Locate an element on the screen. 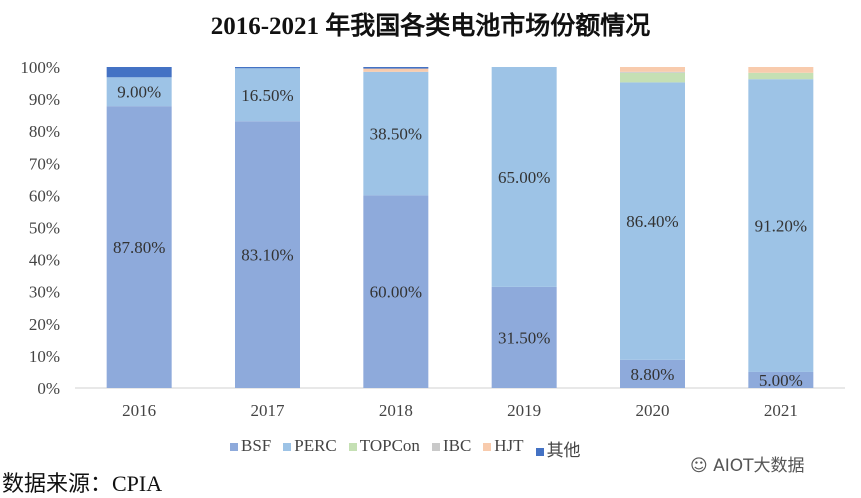 This screenshot has height=498, width=861. x-tick-label: 2018 is located at coordinates (396, 410).